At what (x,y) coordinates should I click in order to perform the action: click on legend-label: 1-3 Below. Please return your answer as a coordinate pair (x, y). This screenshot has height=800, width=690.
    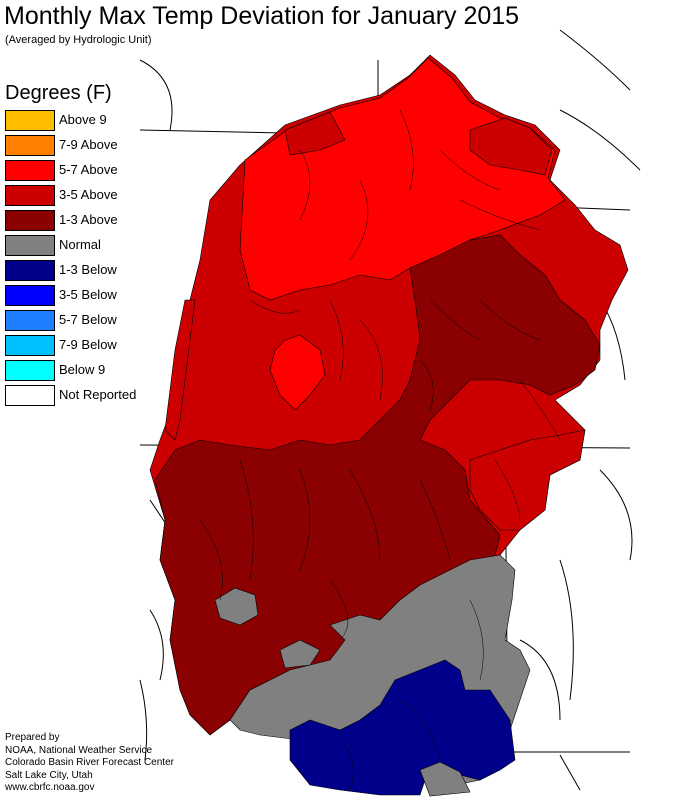
    Looking at the image, I should click on (88, 269).